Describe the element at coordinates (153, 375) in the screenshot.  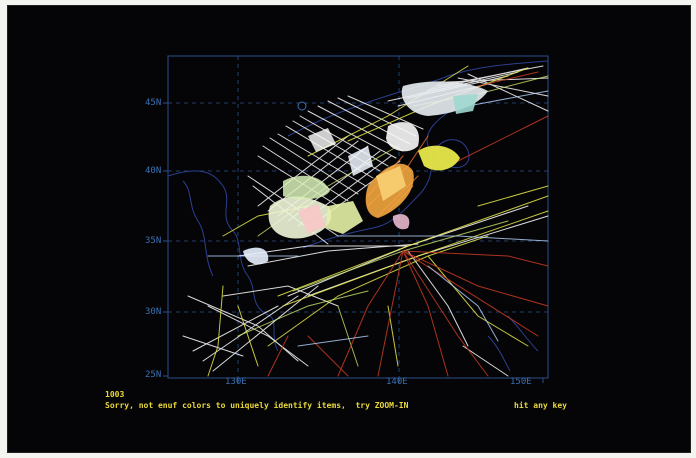
I see `lat-label-25n: 25N` at that location.